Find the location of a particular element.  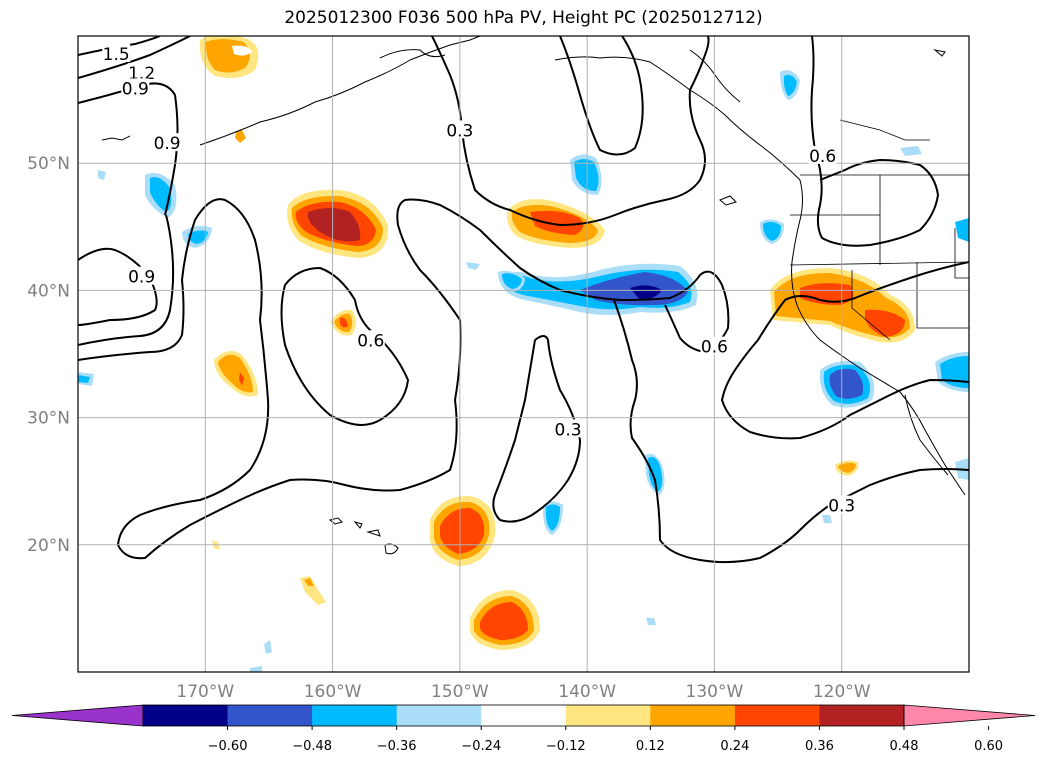

colorbar-extend-low is located at coordinates (77, 715).